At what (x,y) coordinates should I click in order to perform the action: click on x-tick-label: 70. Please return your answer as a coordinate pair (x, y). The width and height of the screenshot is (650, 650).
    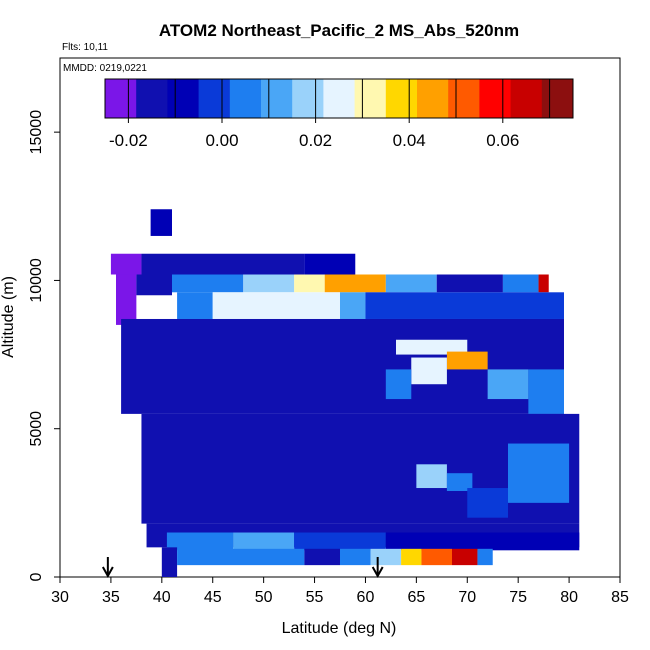
    Looking at the image, I should click on (467, 597).